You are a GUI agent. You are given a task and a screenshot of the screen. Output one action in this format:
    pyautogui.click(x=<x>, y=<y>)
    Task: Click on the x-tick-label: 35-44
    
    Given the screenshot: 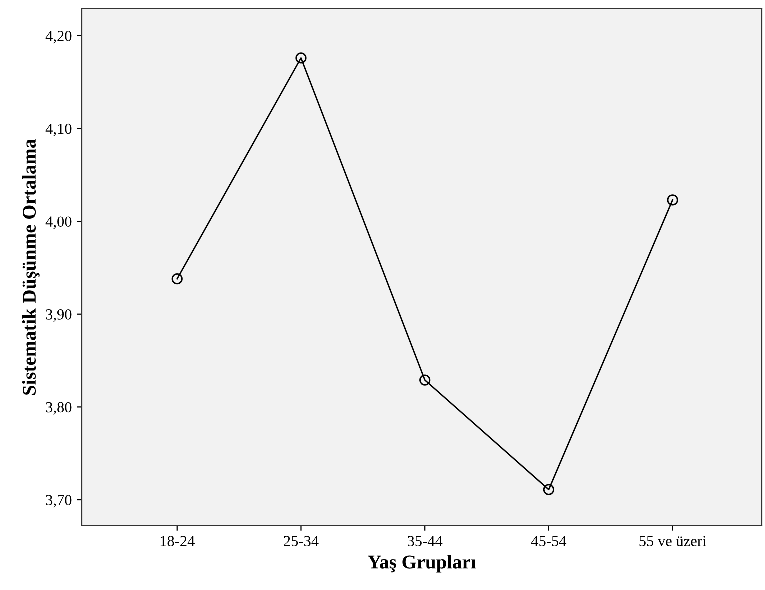 What is the action you would take?
    pyautogui.click(x=425, y=541)
    